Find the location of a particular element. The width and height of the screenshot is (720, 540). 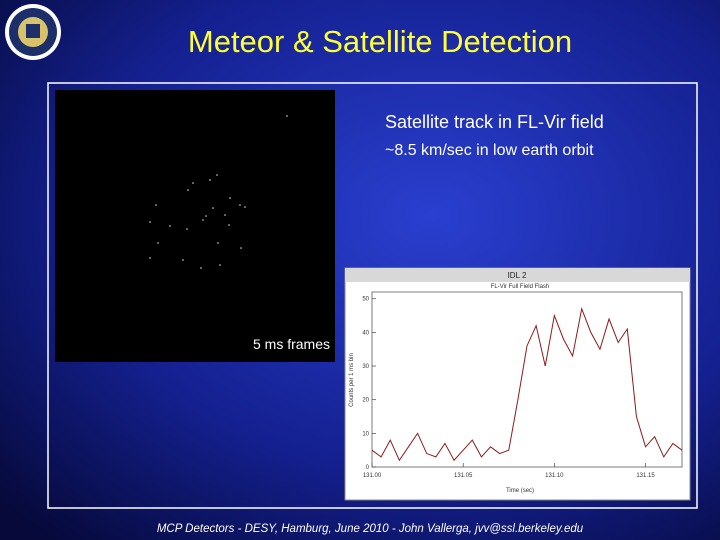

y-tick-label: 0 is located at coordinates (368, 468).